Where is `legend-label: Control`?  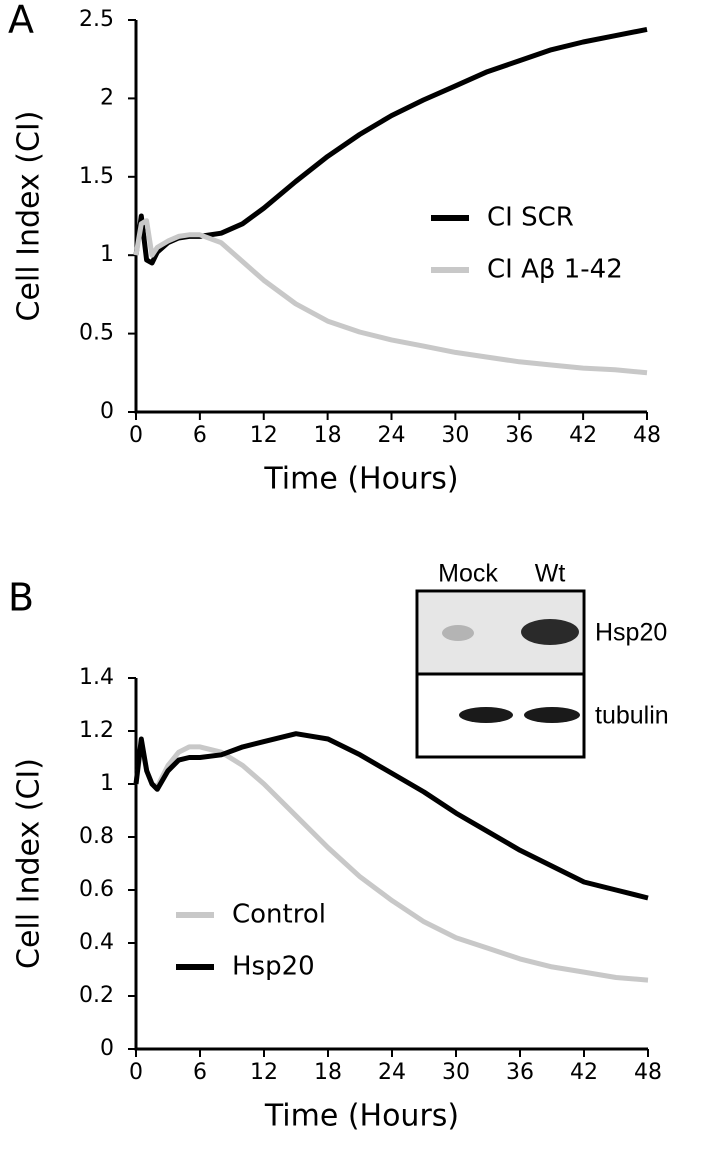 legend-label: Control is located at coordinates (279, 915).